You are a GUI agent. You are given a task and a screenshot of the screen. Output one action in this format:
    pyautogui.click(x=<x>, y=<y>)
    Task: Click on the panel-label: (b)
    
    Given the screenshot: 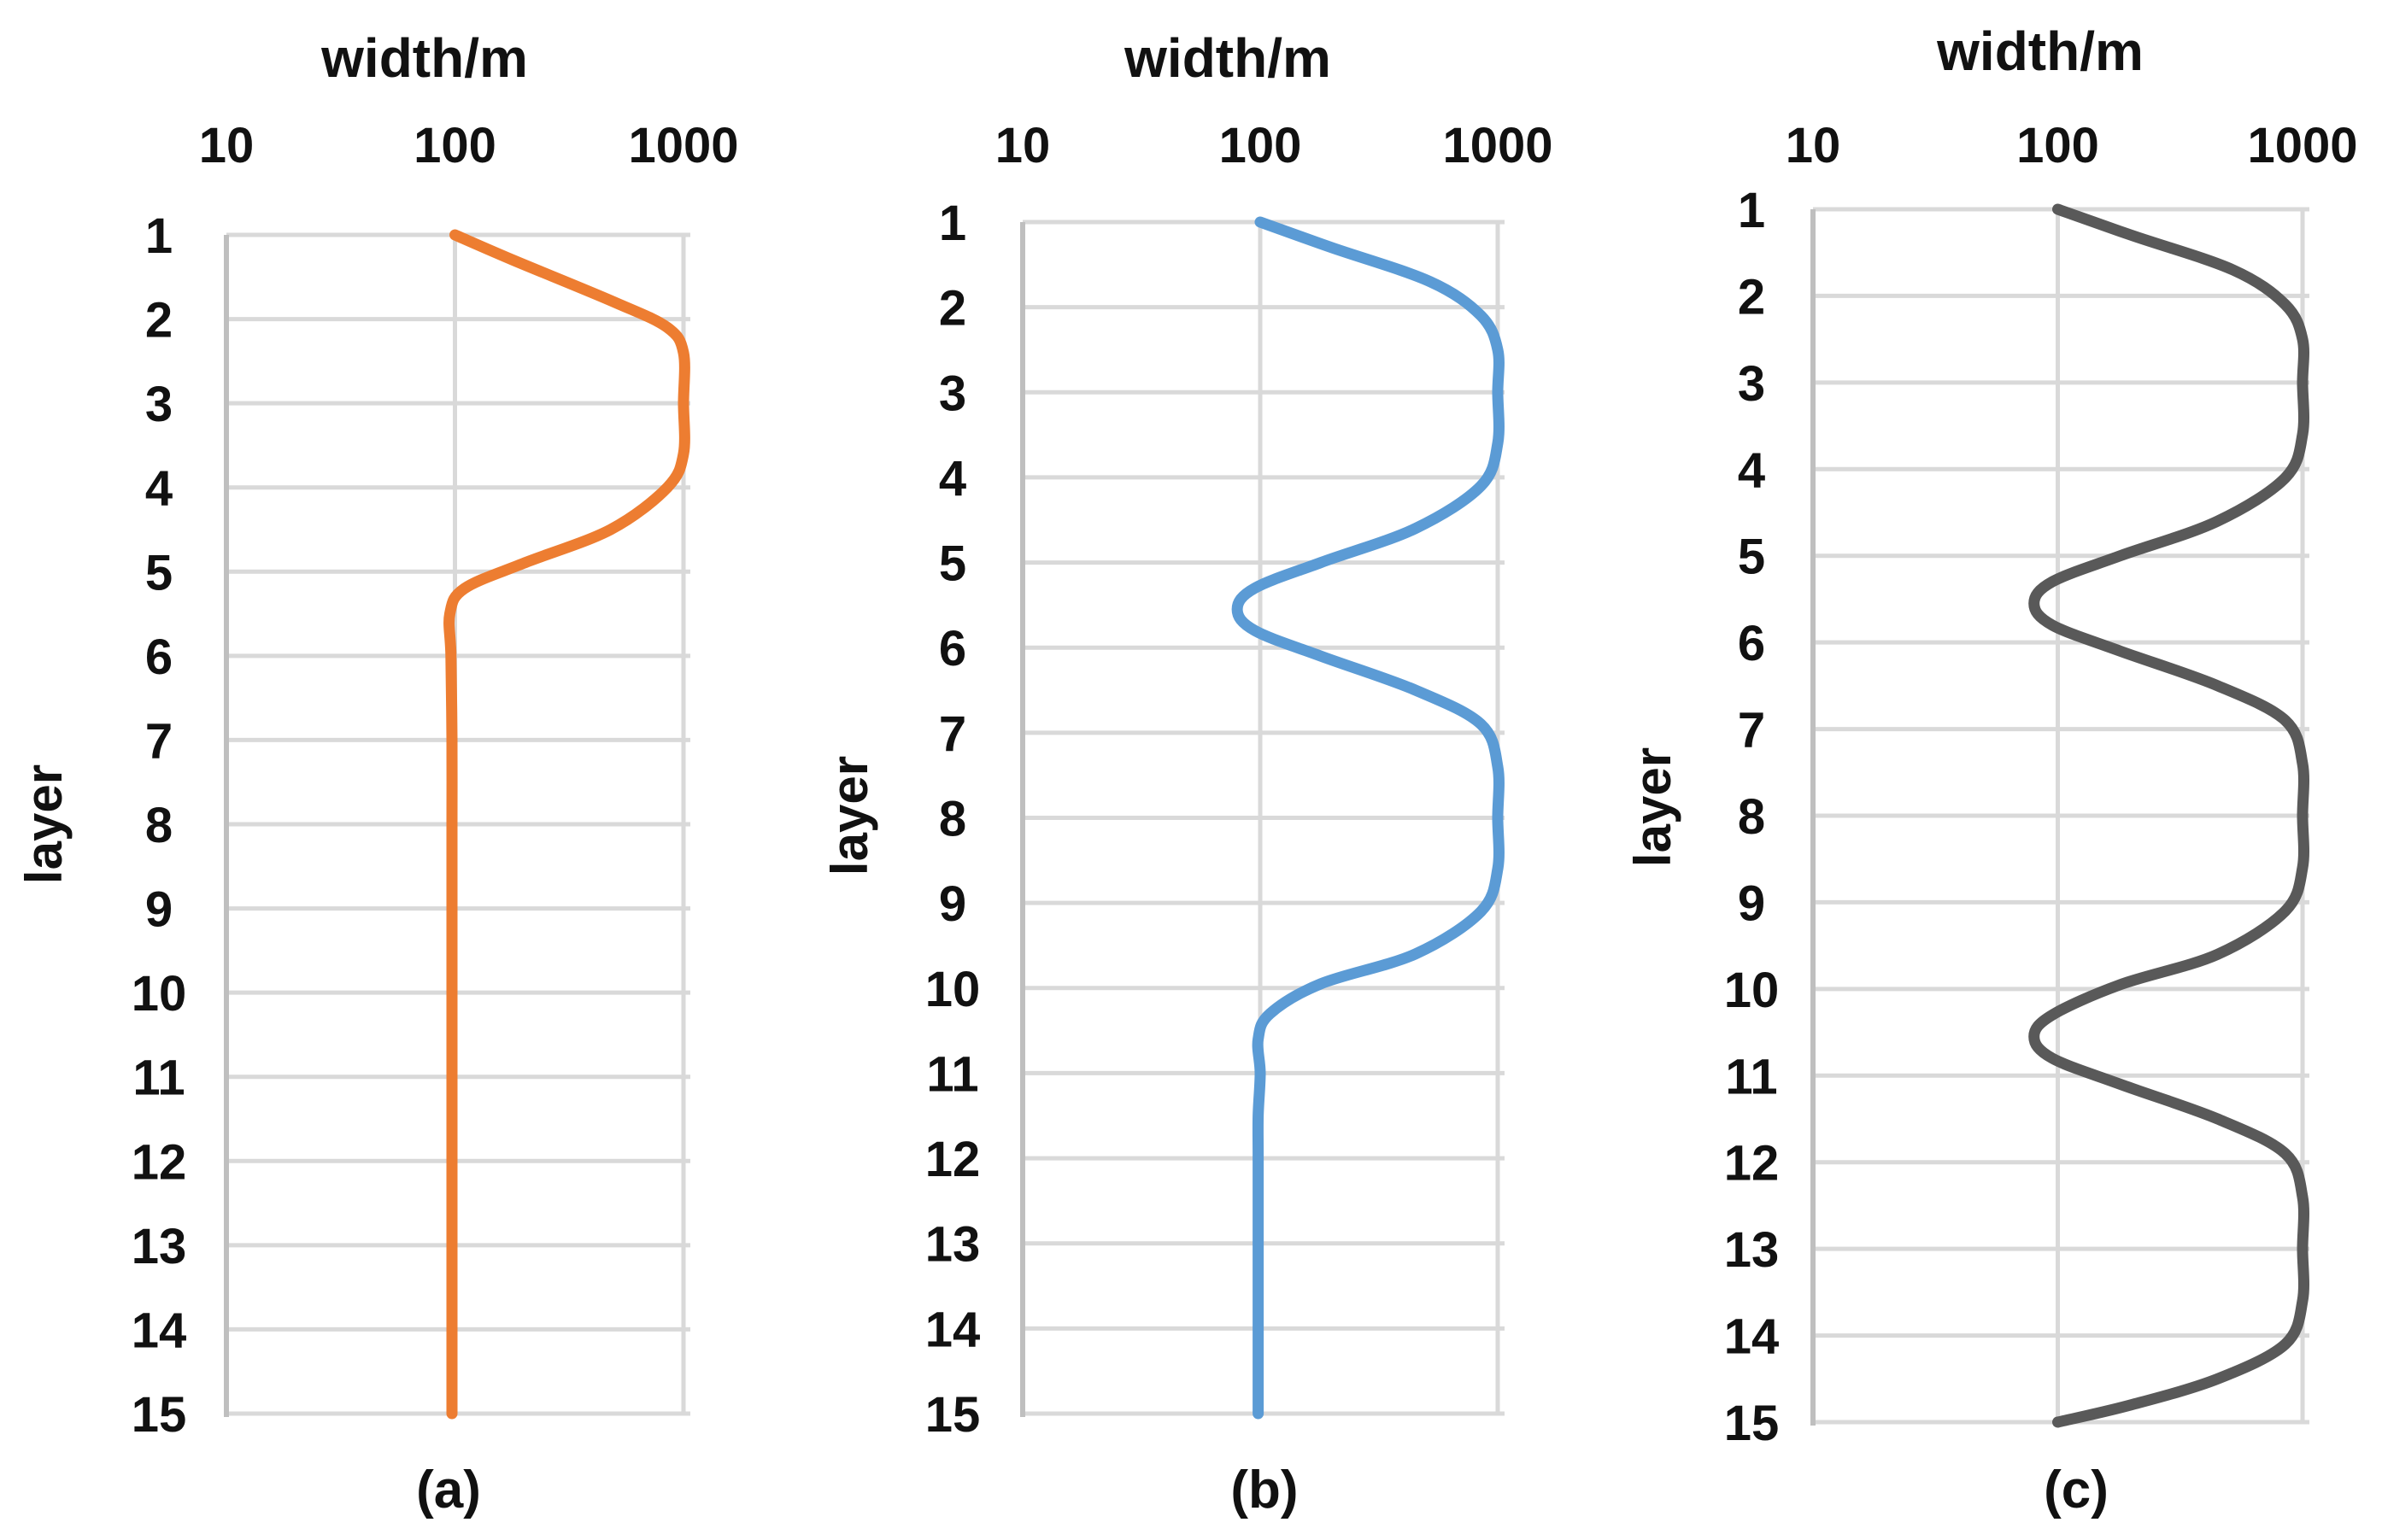 What is the action you would take?
    pyautogui.click(x=1264, y=1490)
    